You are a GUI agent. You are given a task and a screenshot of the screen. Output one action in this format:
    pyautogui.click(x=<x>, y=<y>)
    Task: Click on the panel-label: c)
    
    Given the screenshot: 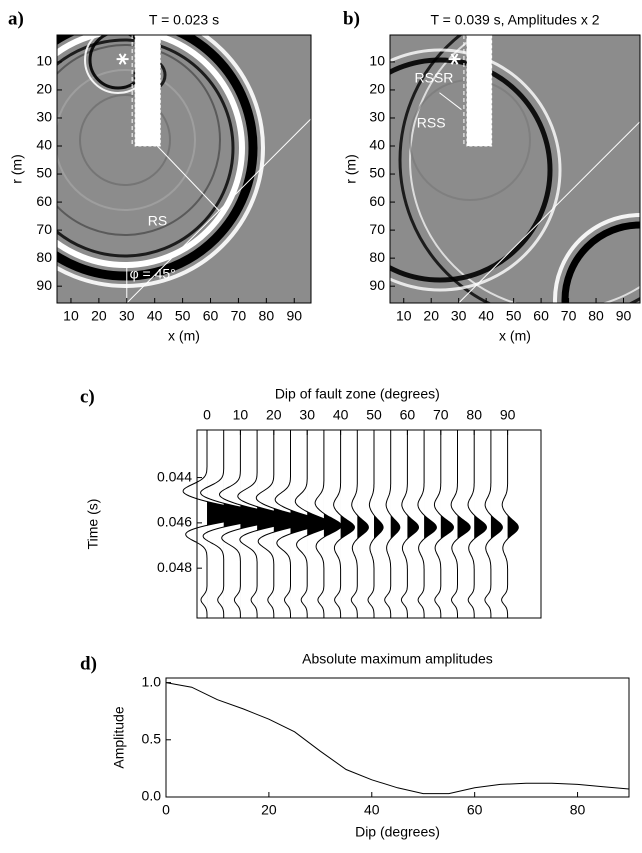 What is the action you would take?
    pyautogui.click(x=87, y=396)
    